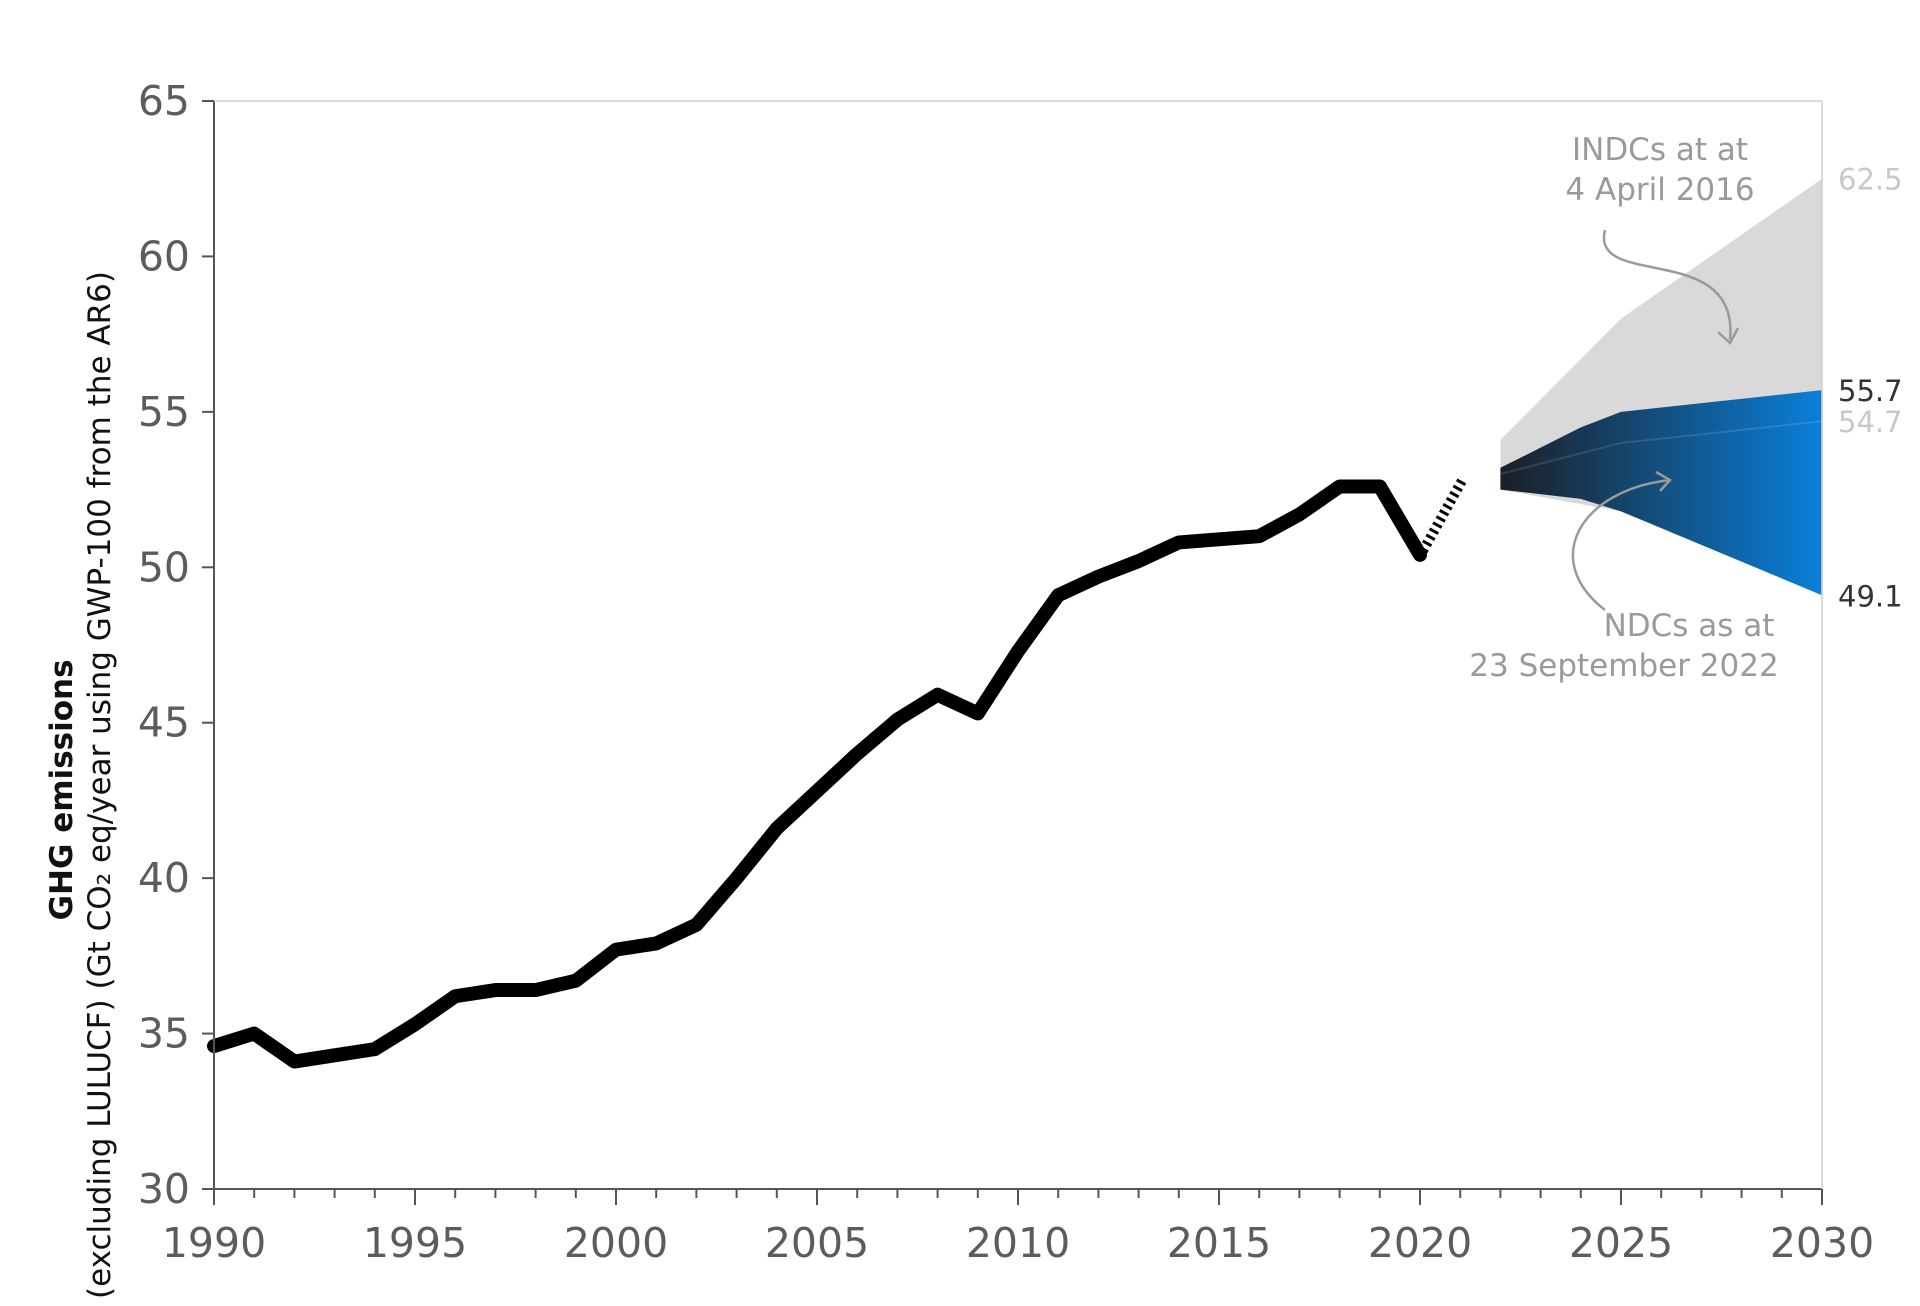 The image size is (1920, 1306). What do you see at coordinates (616, 1243) in the screenshot?
I see `x-tick-label: 2000` at bounding box center [616, 1243].